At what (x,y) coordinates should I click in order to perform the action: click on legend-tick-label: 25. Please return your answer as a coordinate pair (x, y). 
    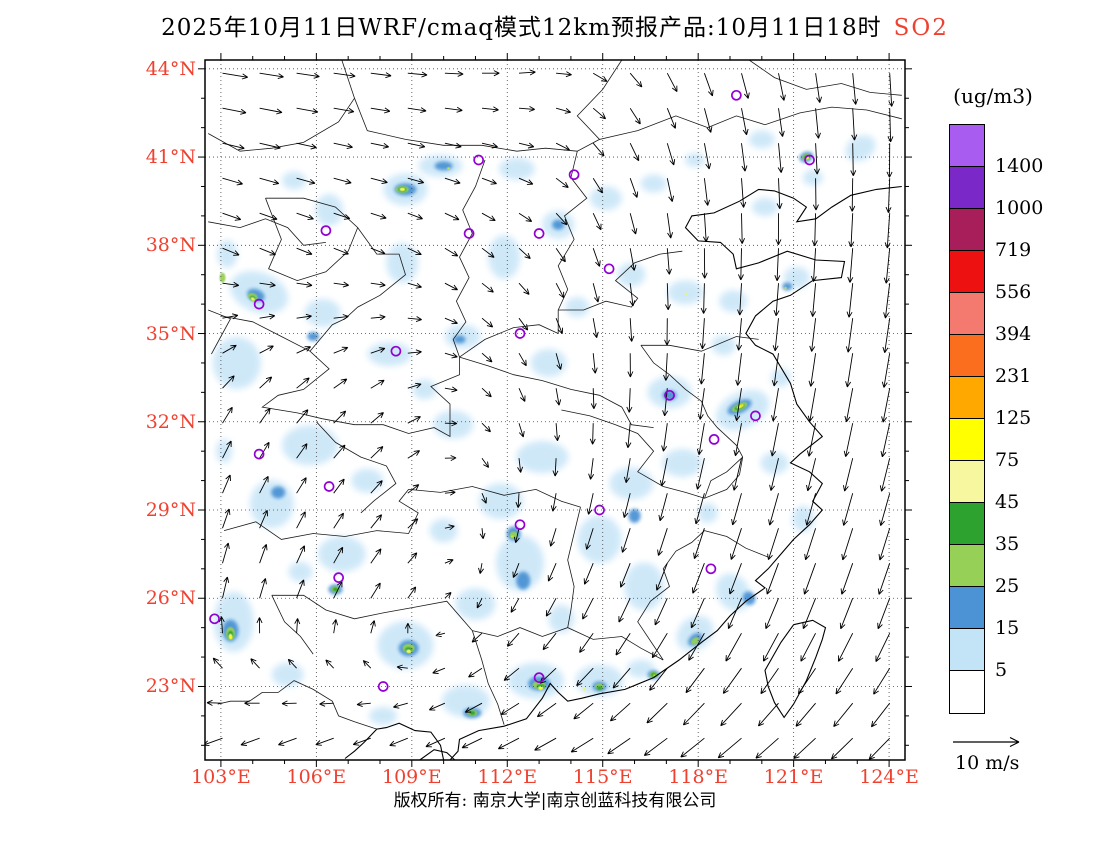
    Looking at the image, I should click on (1007, 586).